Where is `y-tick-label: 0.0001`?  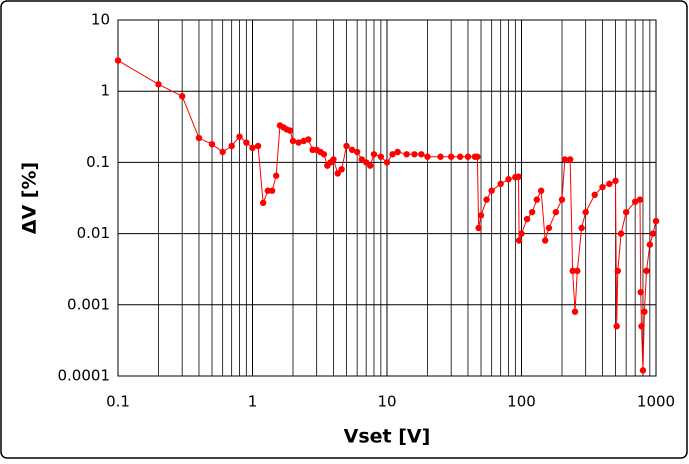 y-tick-label: 0.0001 is located at coordinates (84, 376).